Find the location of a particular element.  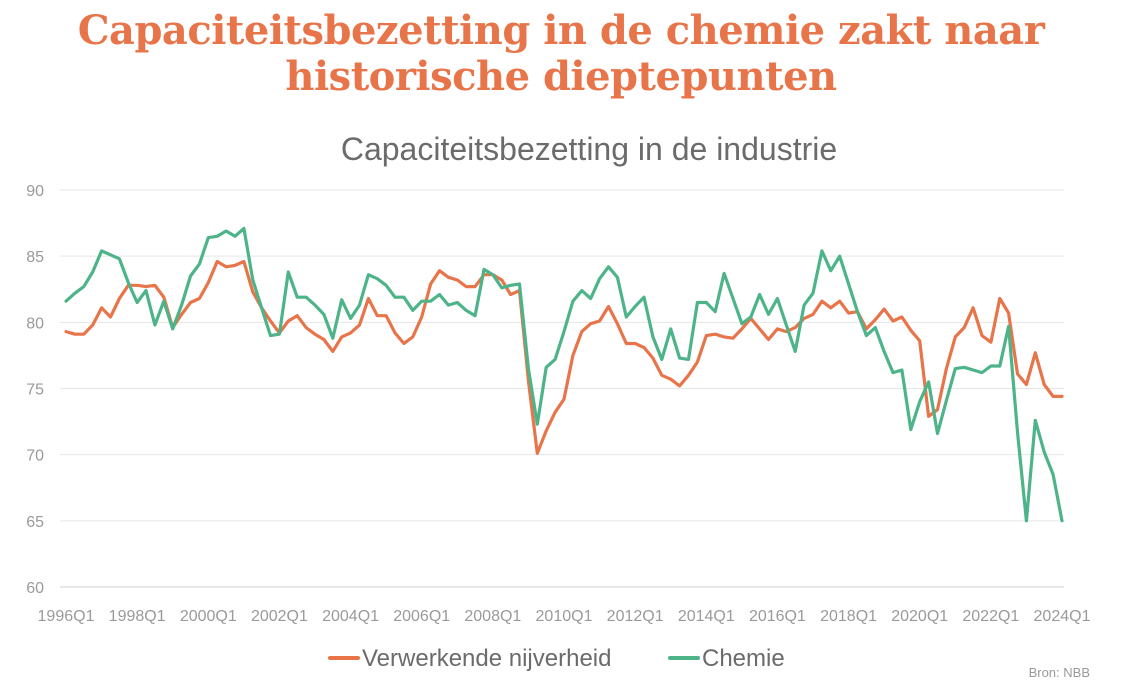

x-tick-label: 2008Q1 is located at coordinates (492, 616).